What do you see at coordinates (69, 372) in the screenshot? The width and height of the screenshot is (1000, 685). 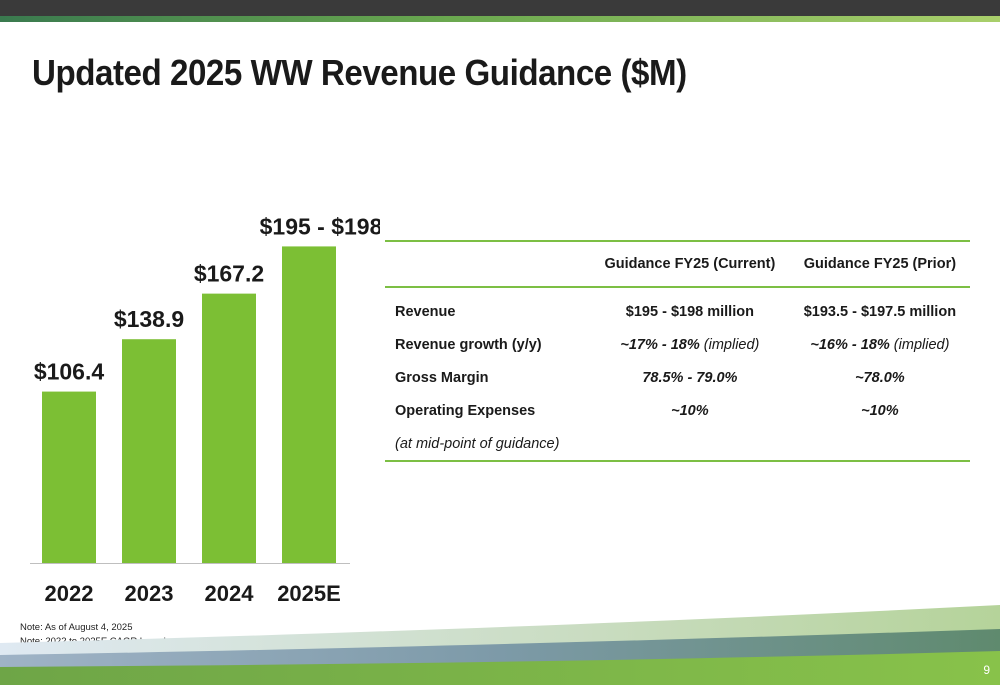 I see `data-label-2022: $106.4` at bounding box center [69, 372].